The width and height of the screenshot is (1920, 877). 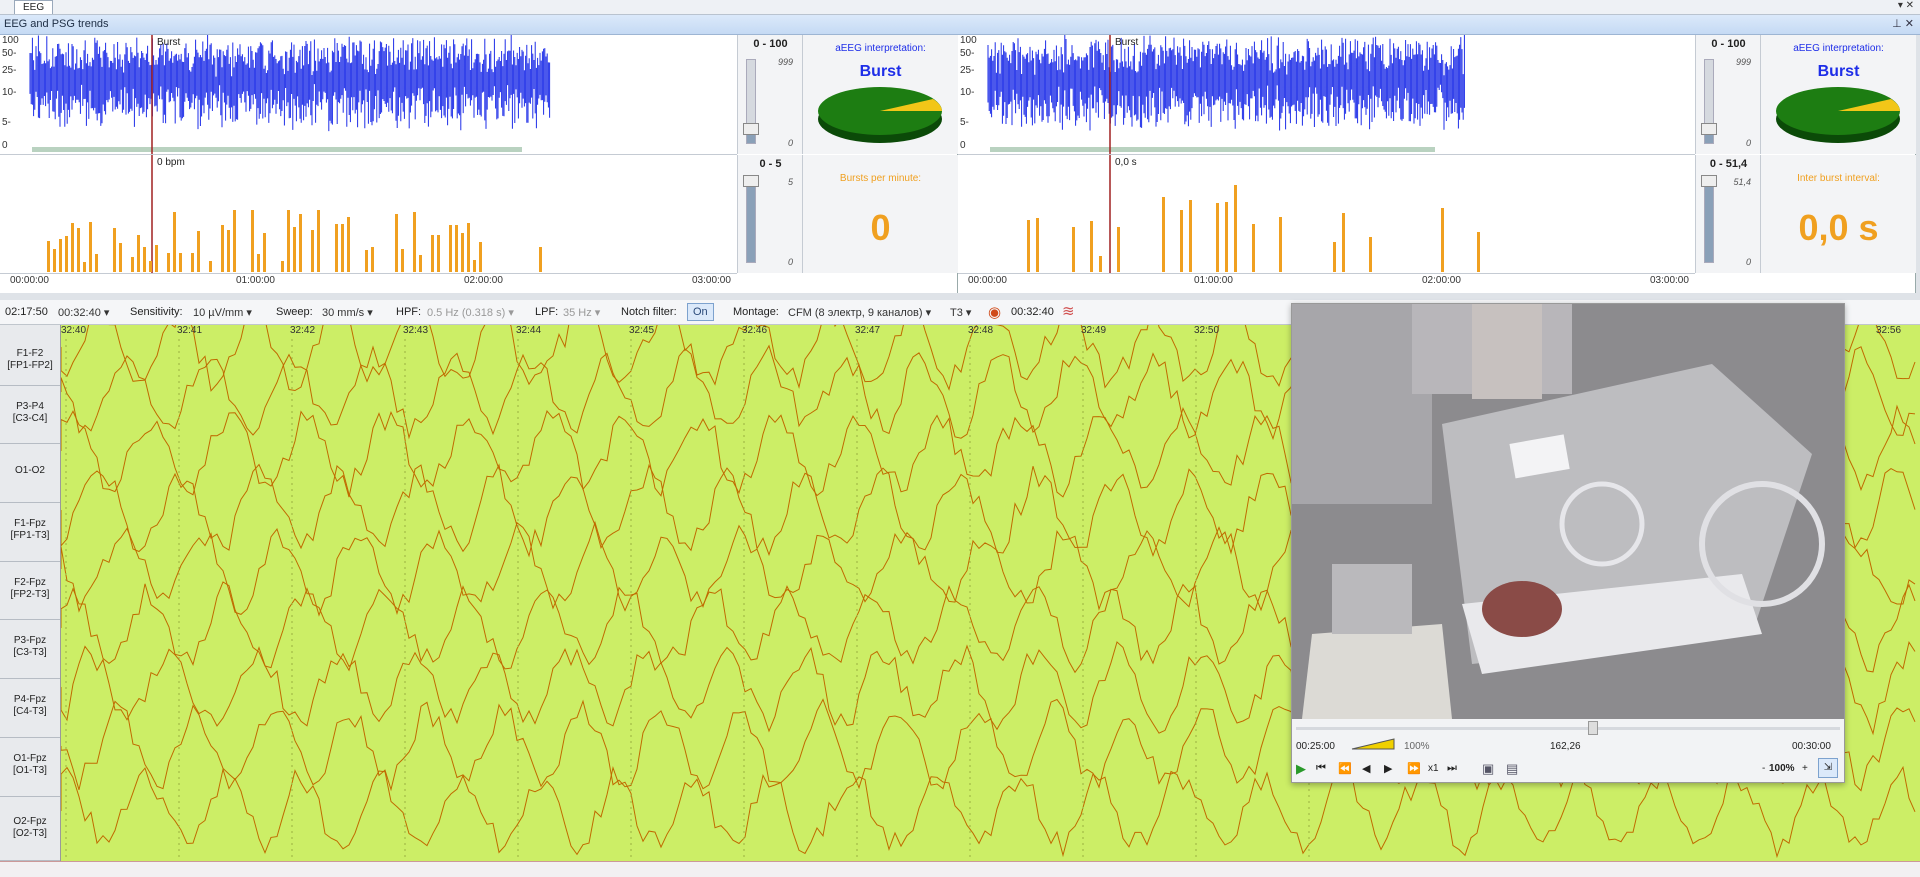 What do you see at coordinates (961, 313) in the screenshot?
I see `reference-dropdown: T3 ▾` at bounding box center [961, 313].